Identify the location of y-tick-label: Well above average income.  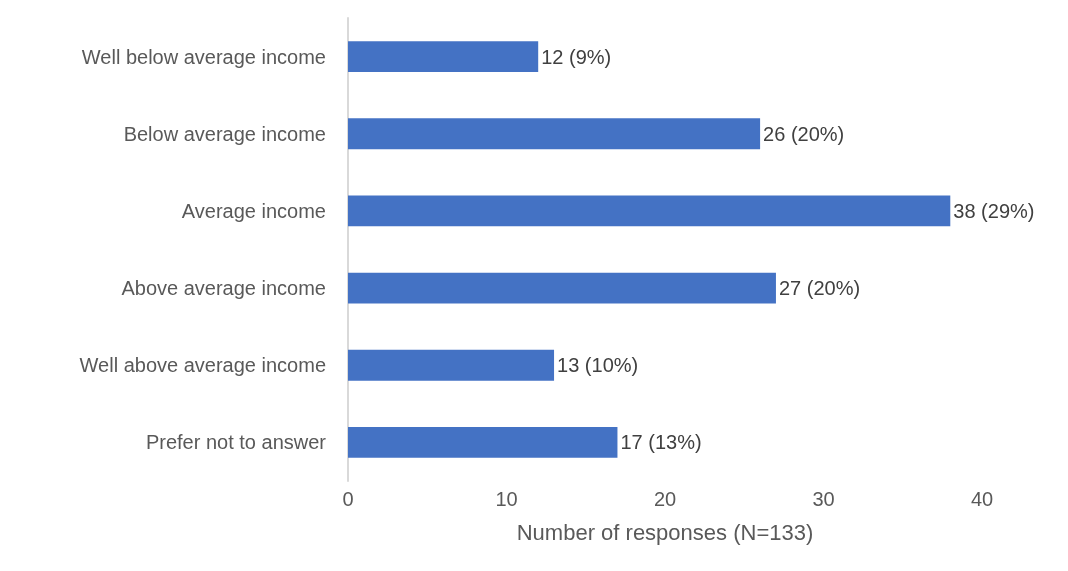
(202, 365).